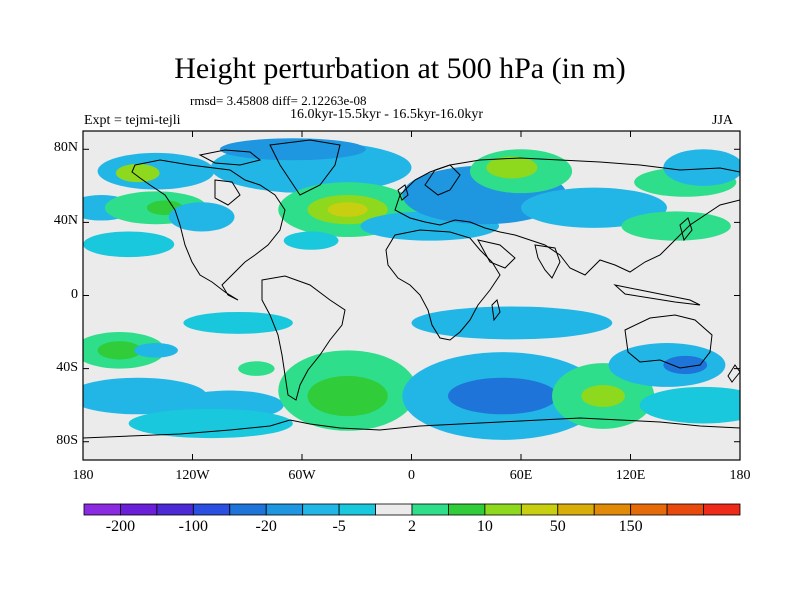 This screenshot has height=600, width=800. I want to click on lat-tick-label: 40S, so click(67, 367).